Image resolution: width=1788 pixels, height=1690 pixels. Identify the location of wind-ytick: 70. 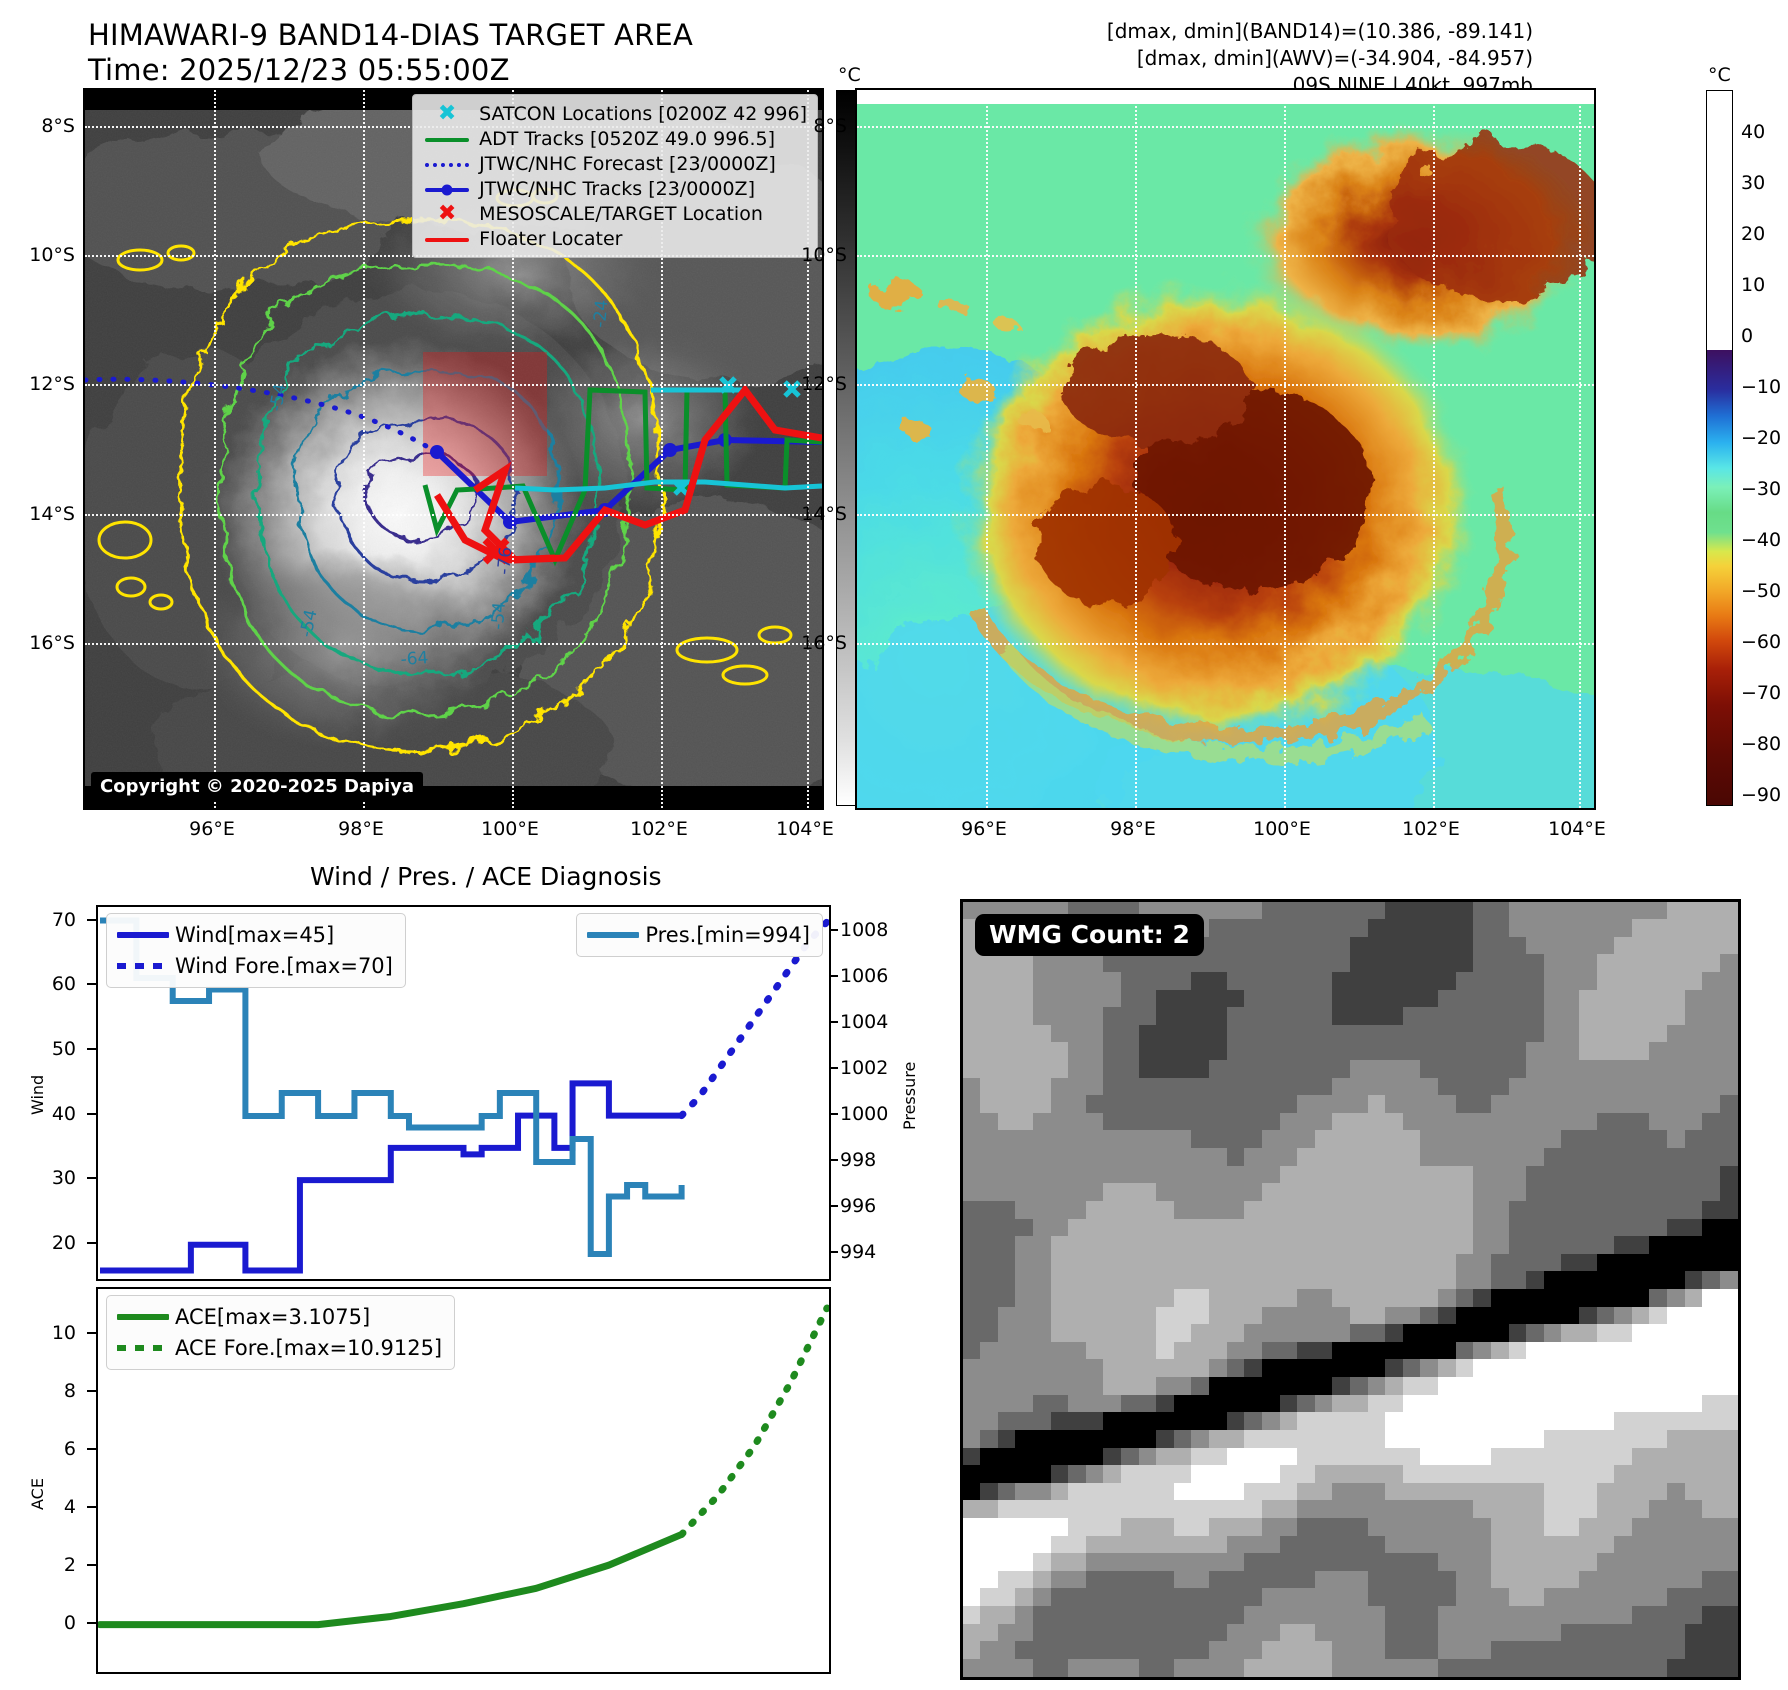
(63, 919).